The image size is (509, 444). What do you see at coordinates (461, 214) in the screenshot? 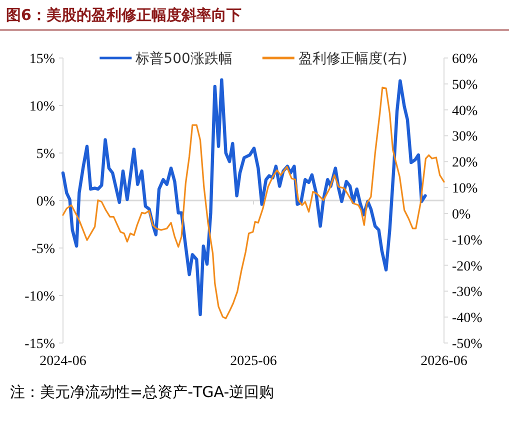
I see `y2-tick-label: 0%` at bounding box center [461, 214].